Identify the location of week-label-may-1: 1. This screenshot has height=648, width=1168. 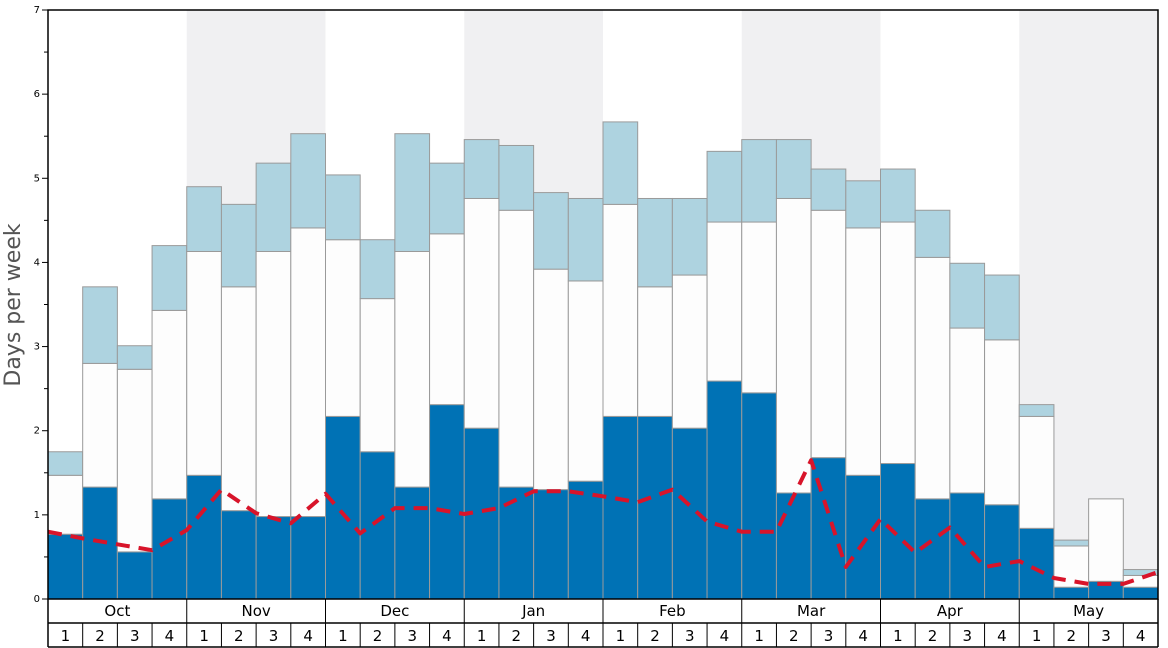
(1037, 636).